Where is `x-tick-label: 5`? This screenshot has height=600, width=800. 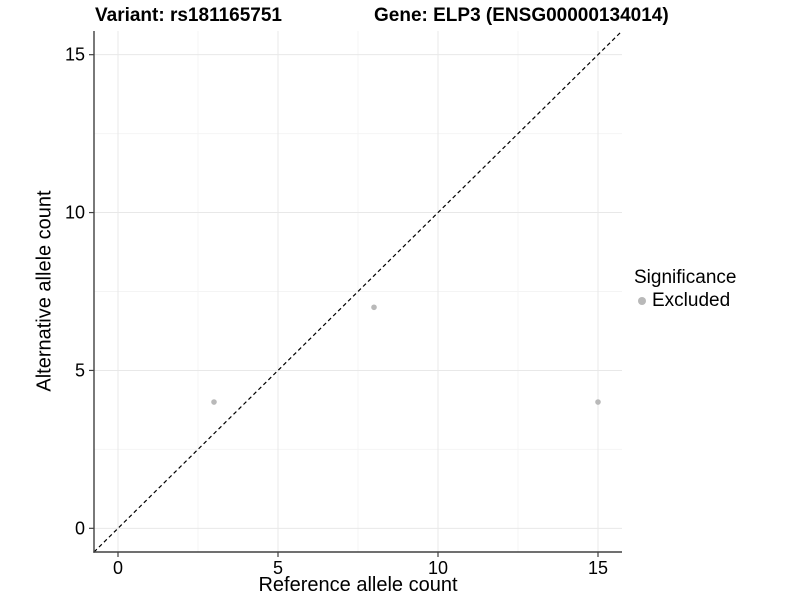
x-tick-label: 5 is located at coordinates (278, 568).